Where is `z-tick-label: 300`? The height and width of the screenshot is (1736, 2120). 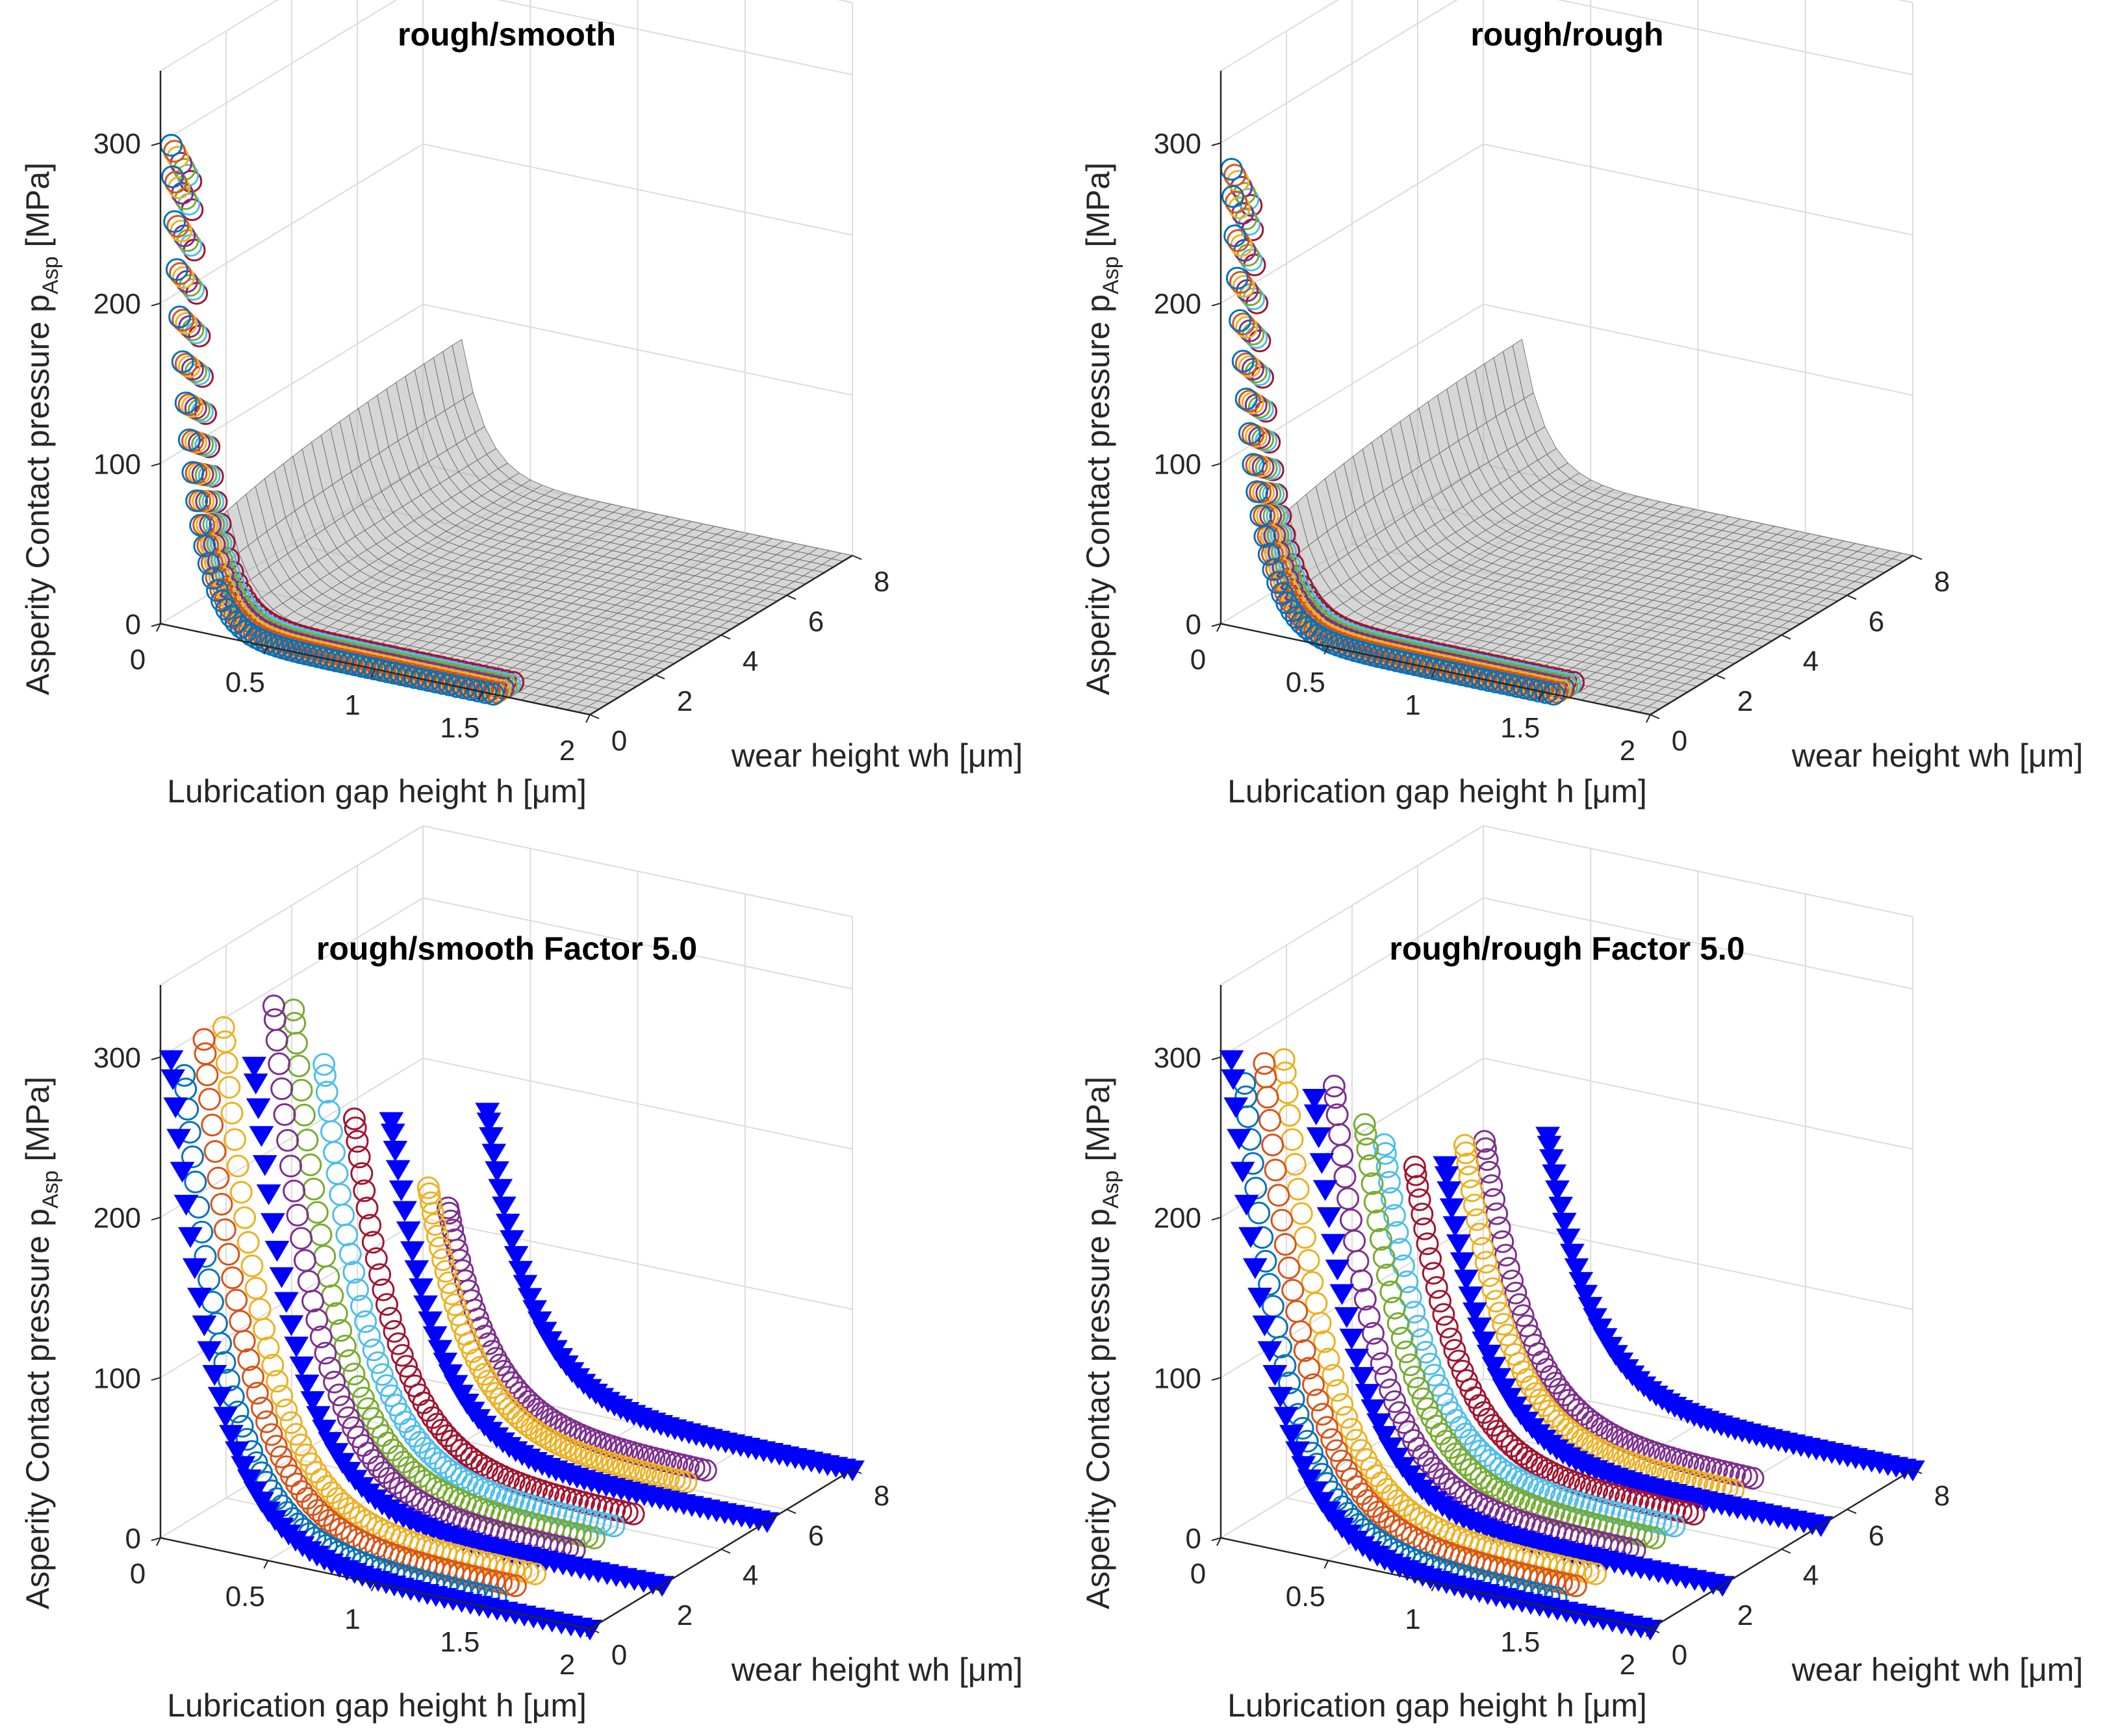
z-tick-label: 300 is located at coordinates (118, 144).